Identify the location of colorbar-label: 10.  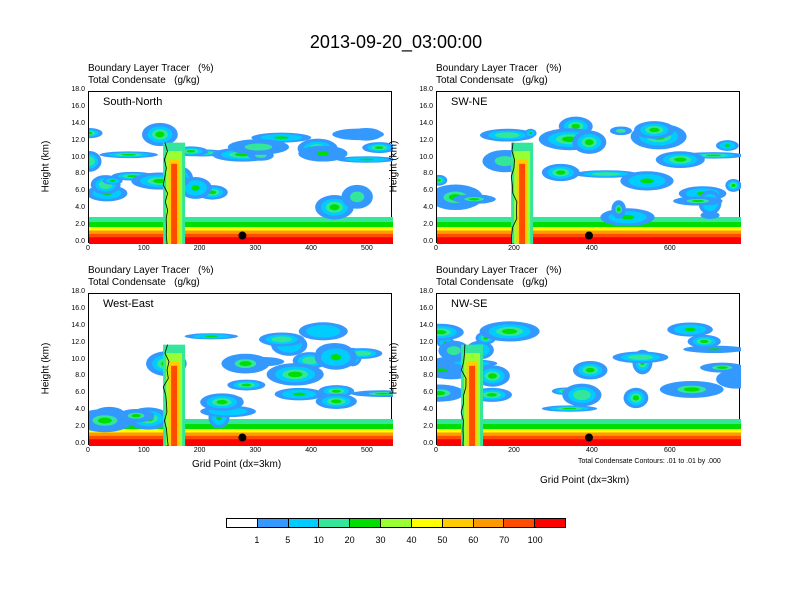
(318, 540).